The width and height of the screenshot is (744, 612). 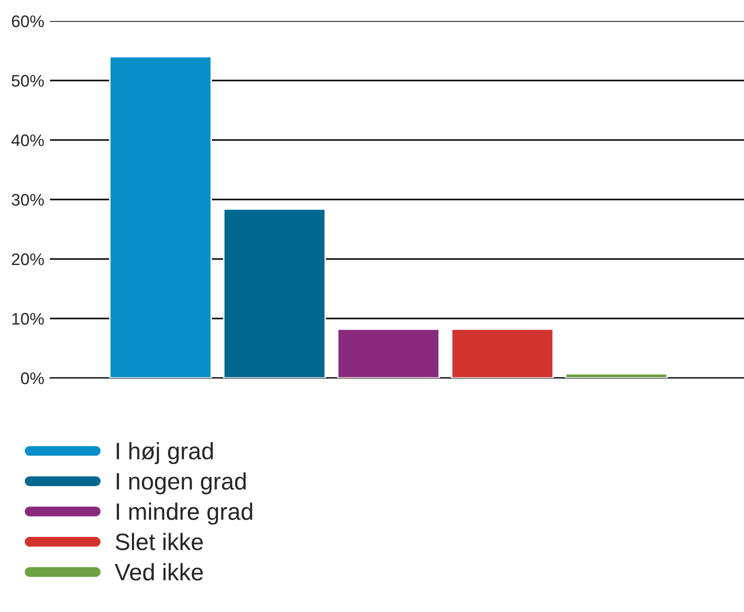 I want to click on y-tick-label: 20%, so click(x=28, y=259).